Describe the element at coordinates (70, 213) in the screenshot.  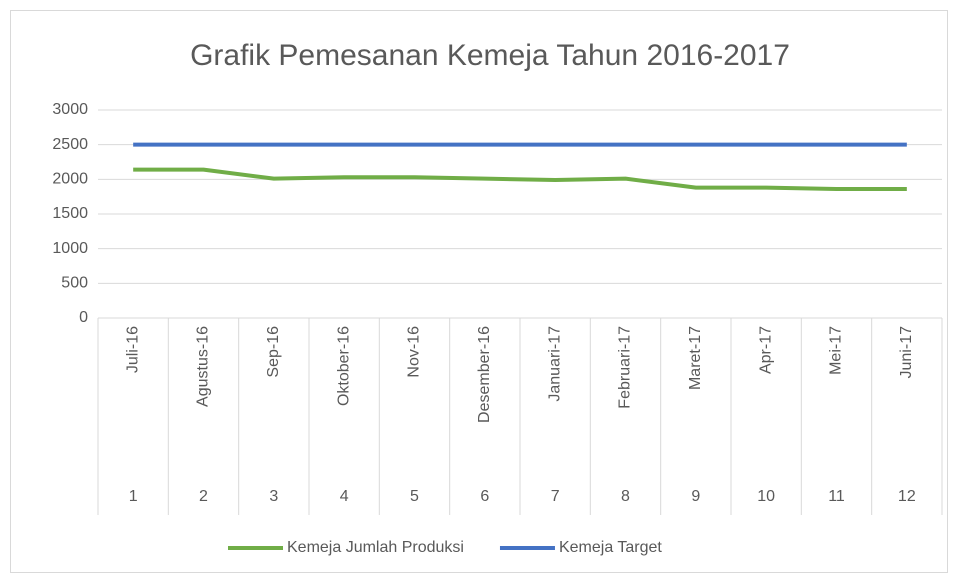
I see `y-tick-label: 1500` at that location.